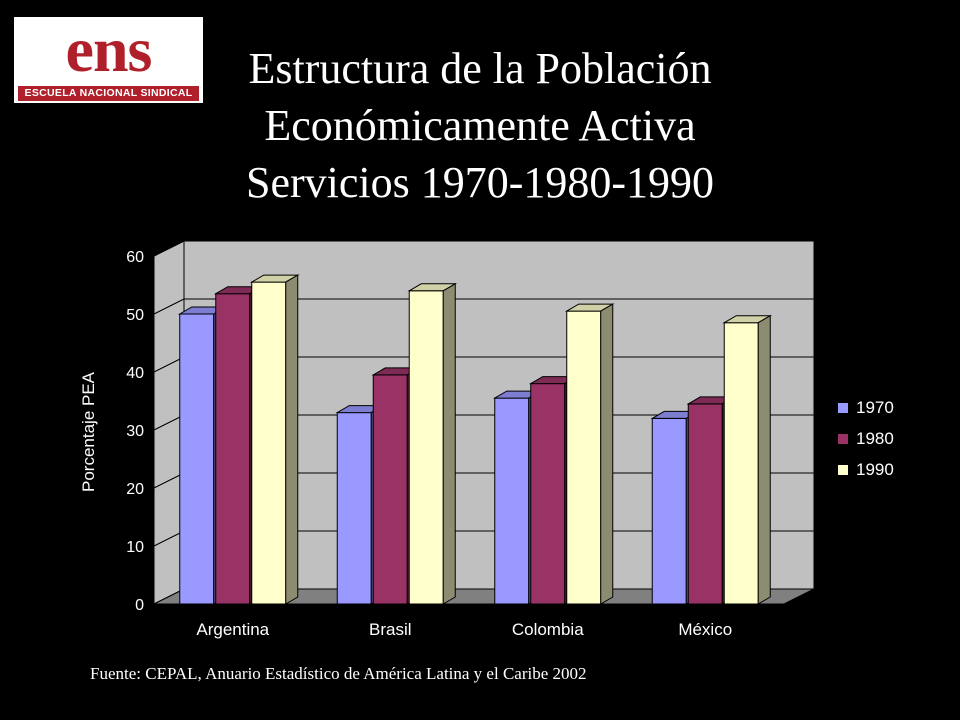 This screenshot has width=960, height=720. Describe the element at coordinates (135, 489) in the screenshot. I see `y-tick-label: 20` at that location.